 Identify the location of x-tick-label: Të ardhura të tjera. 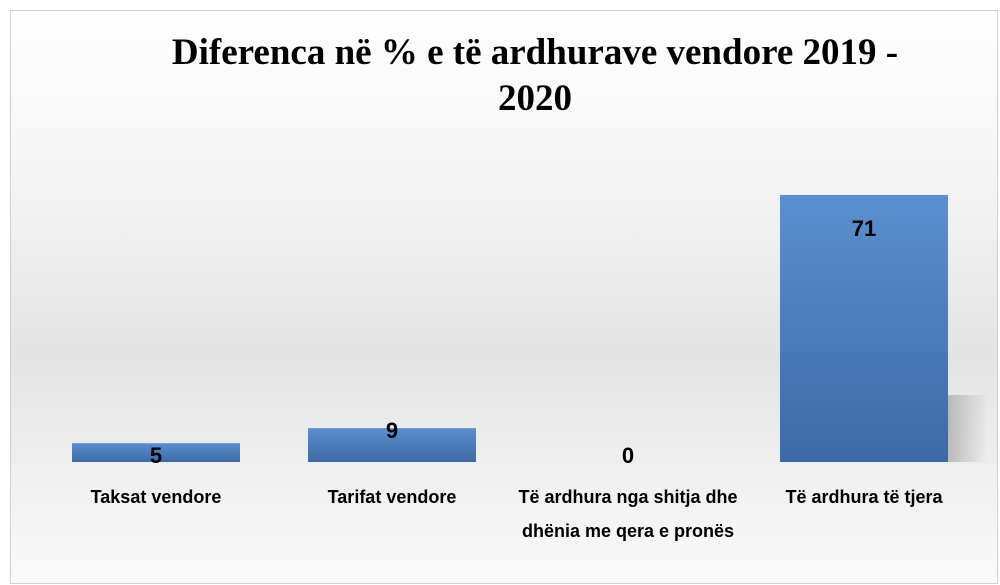
(864, 497).